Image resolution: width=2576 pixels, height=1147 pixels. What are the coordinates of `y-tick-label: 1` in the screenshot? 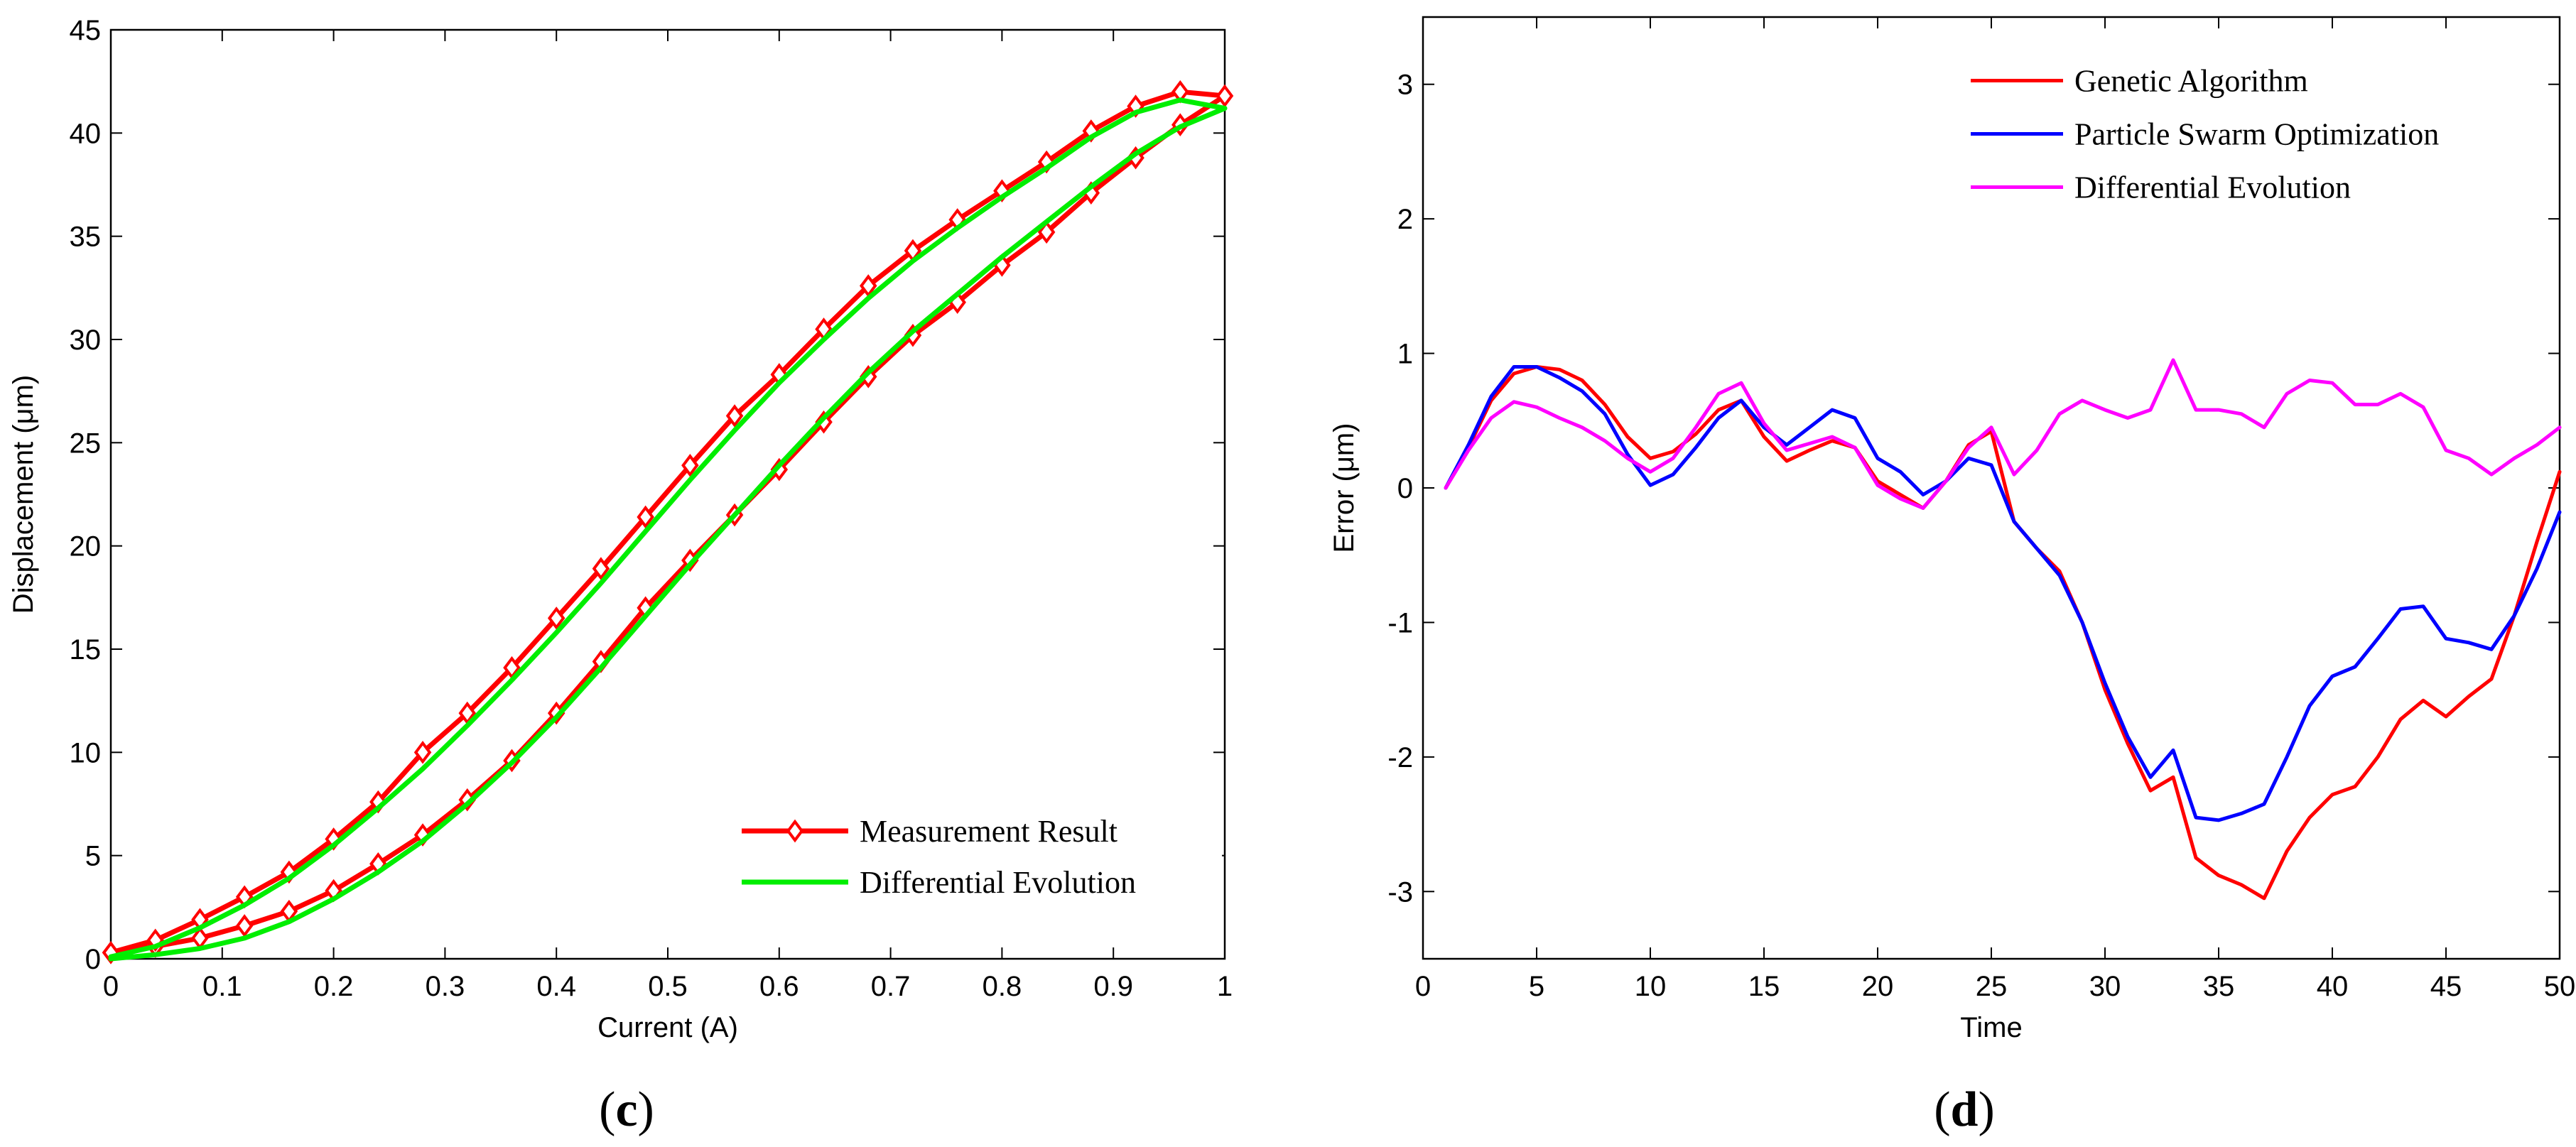 It's located at (1405, 354).